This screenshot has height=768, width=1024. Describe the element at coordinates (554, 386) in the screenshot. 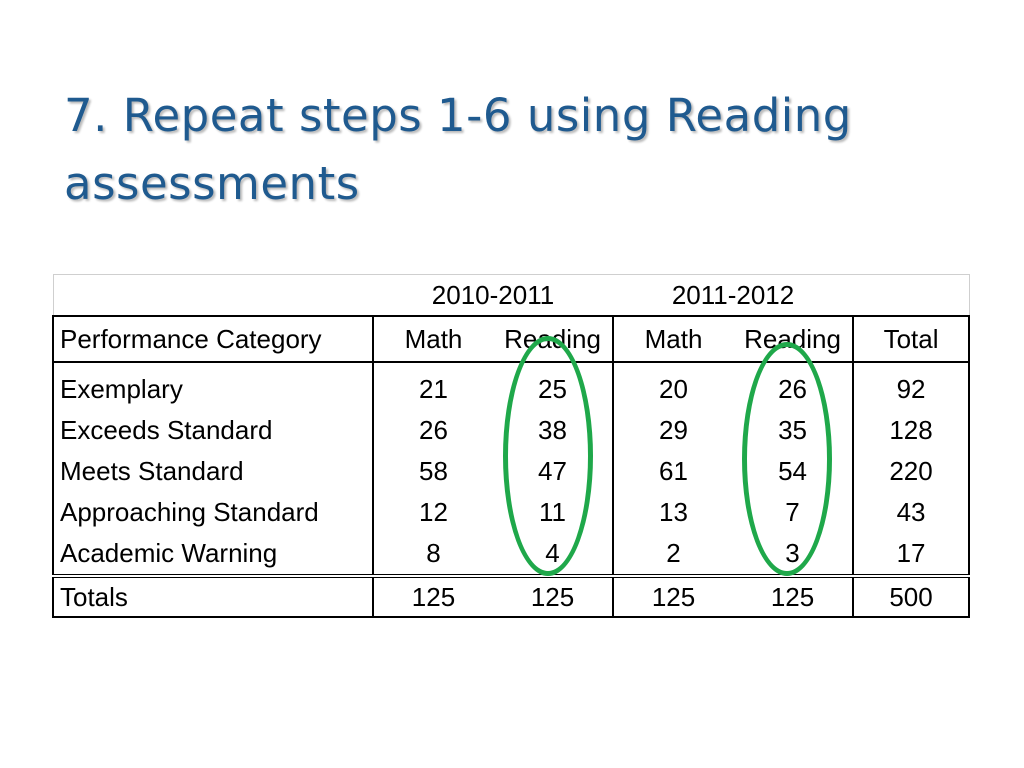

I see `cell-reading-2010: 25` at that location.